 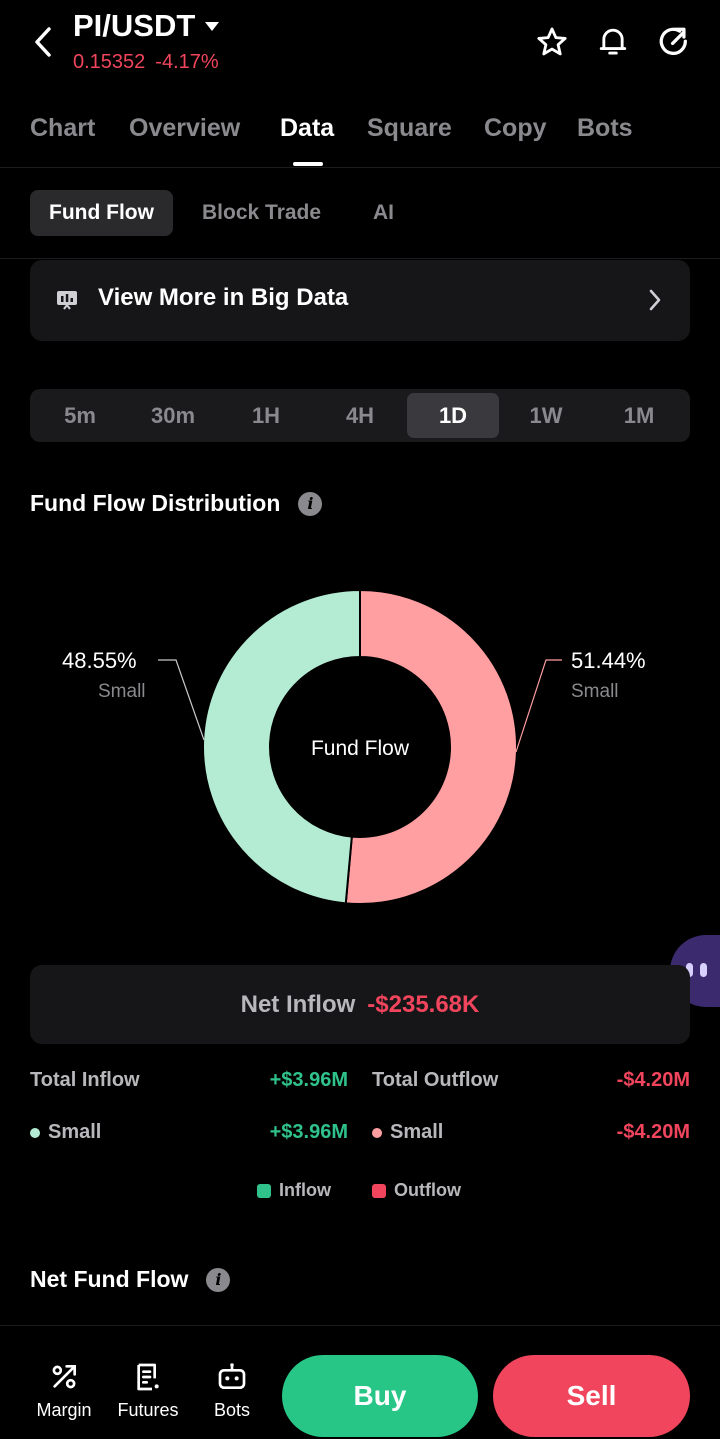 What do you see at coordinates (187, 62) in the screenshot?
I see `price-change: -4.17%` at bounding box center [187, 62].